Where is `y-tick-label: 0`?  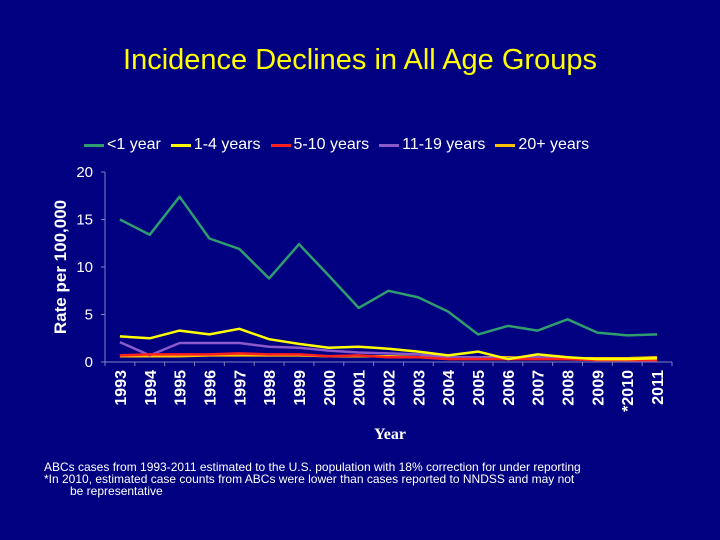
y-tick-label: 0 is located at coordinates (89, 362).